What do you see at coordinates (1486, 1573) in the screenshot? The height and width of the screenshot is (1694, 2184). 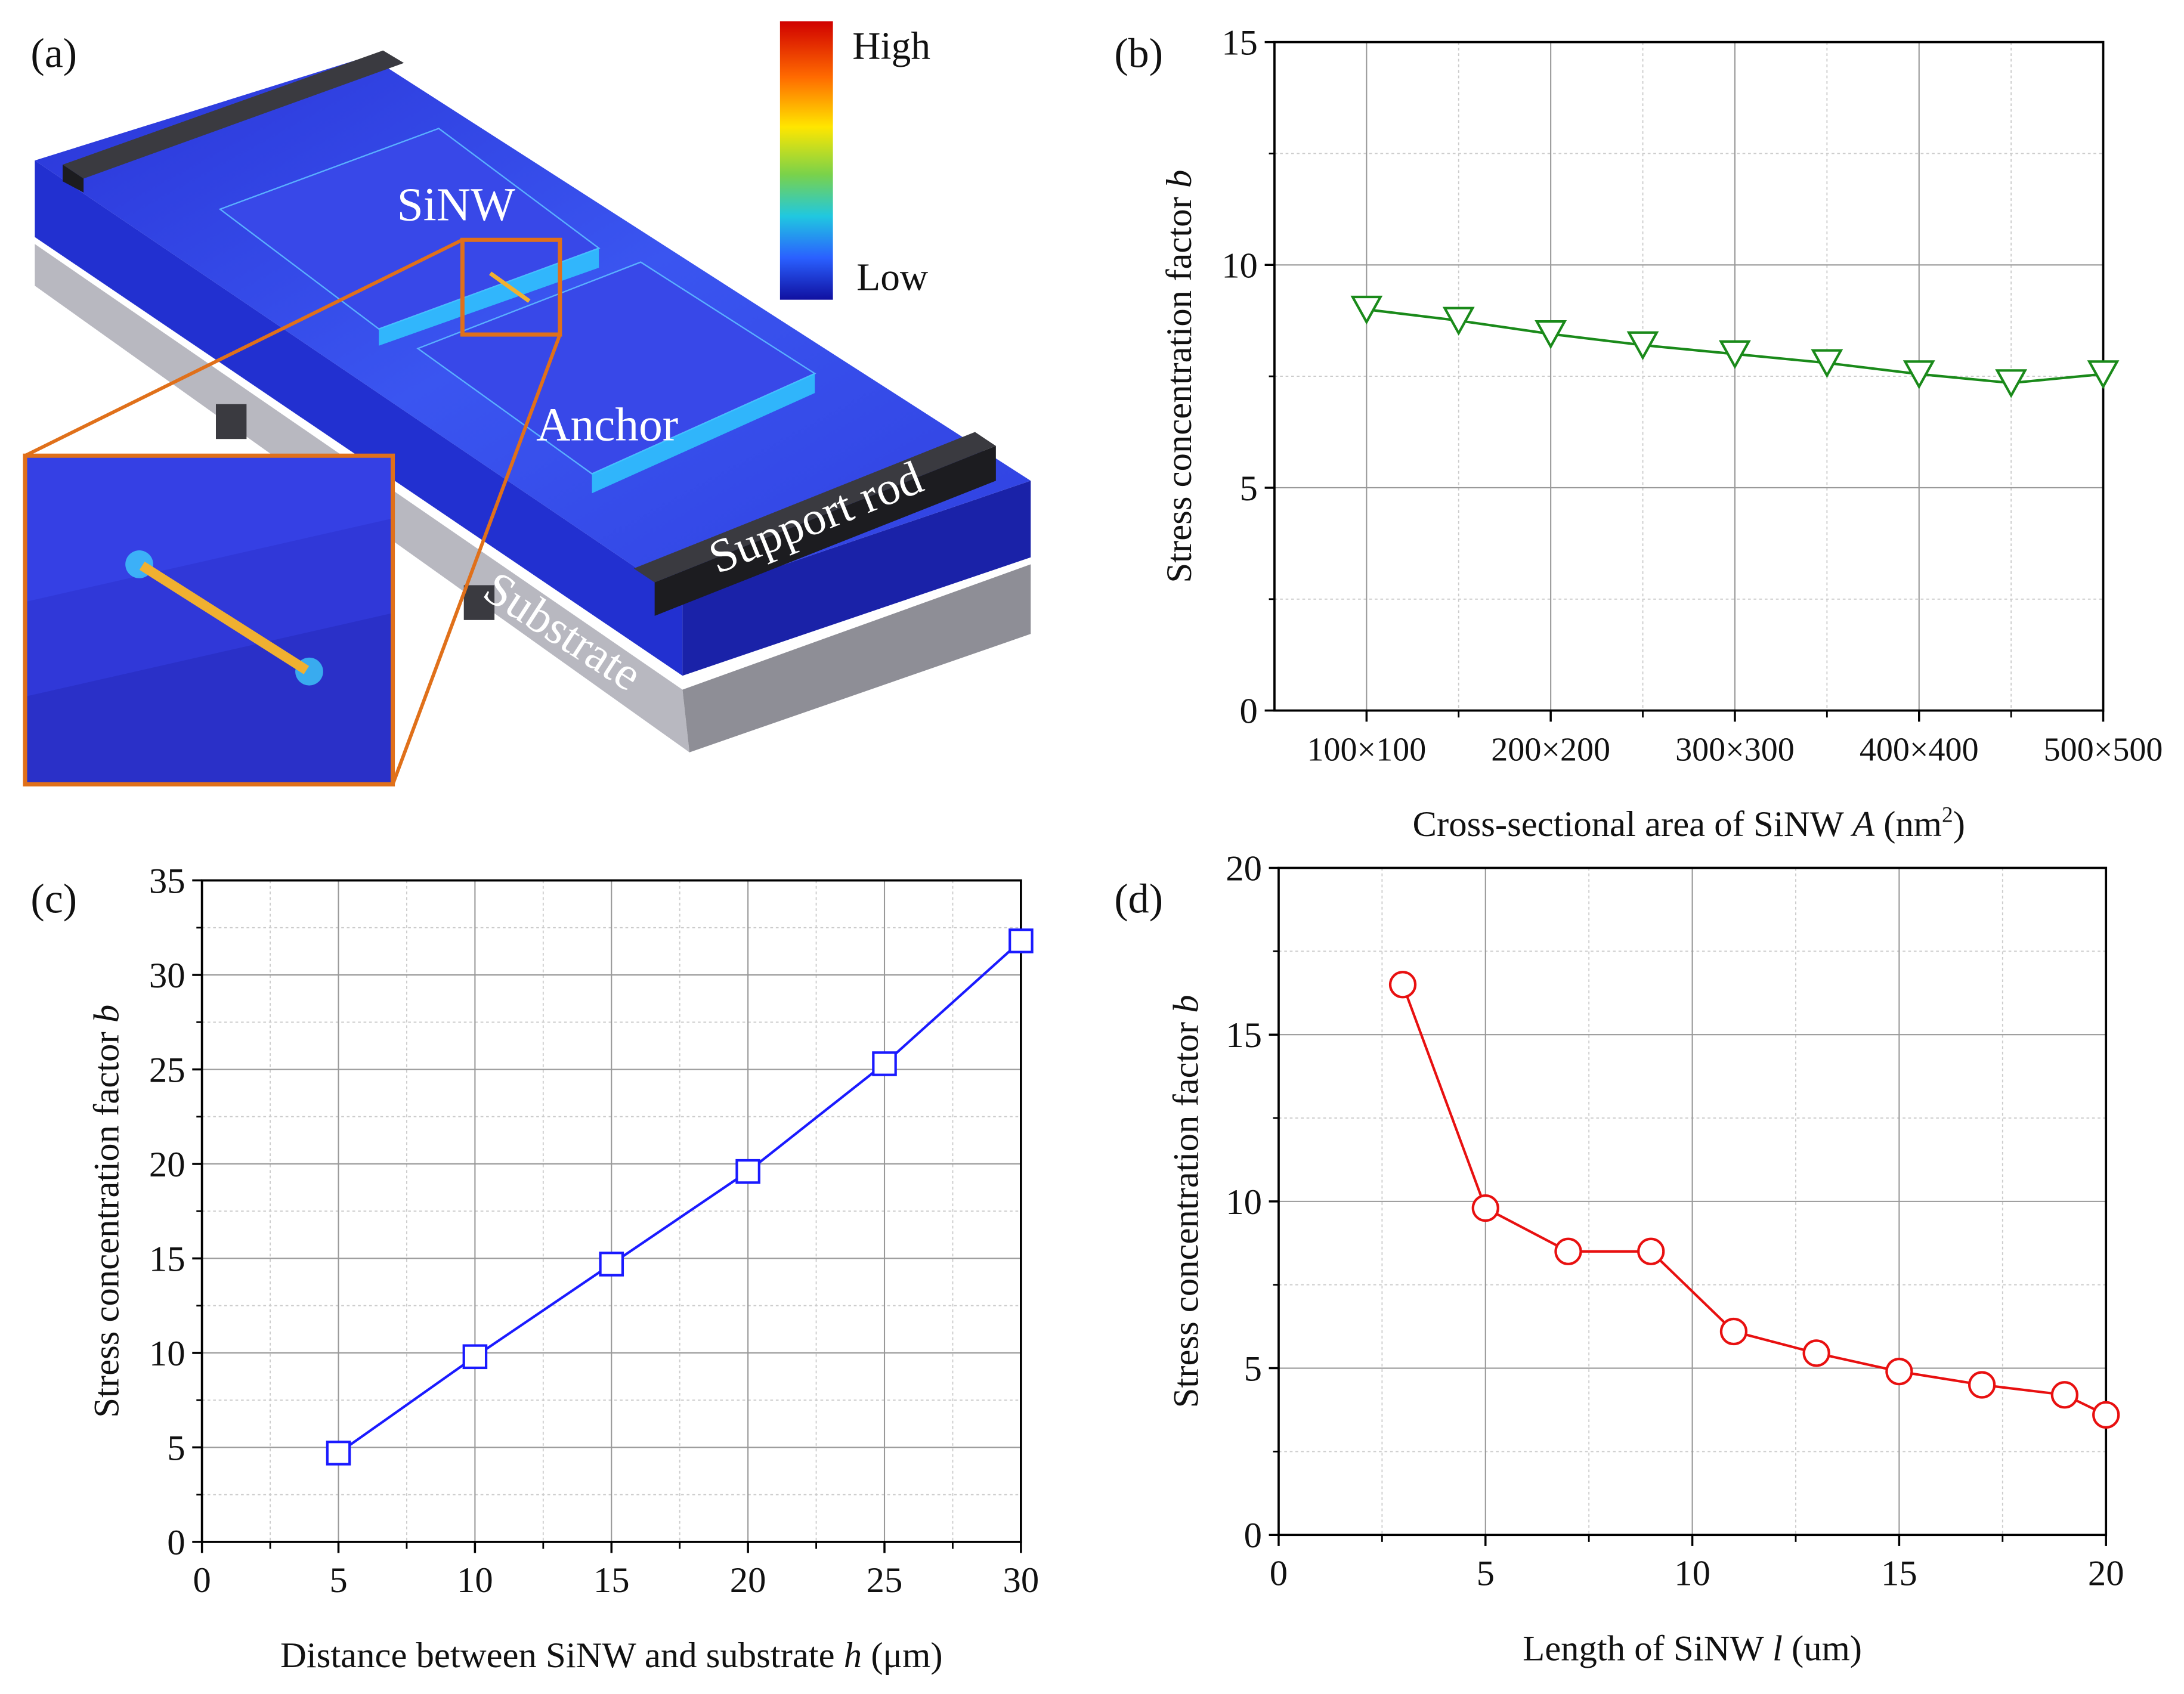 I see `x-tick-label: 5` at bounding box center [1486, 1573].